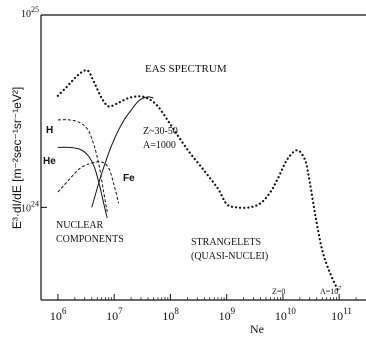  Describe the element at coordinates (58, 314) in the screenshot. I see `x-tick-label-0: 10⁶` at that location.